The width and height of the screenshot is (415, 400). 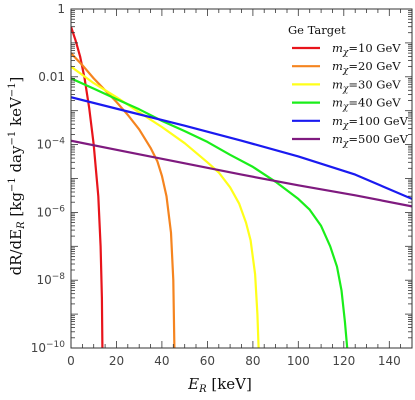 I want to click on x-tick-label: 20, so click(x=116, y=361).